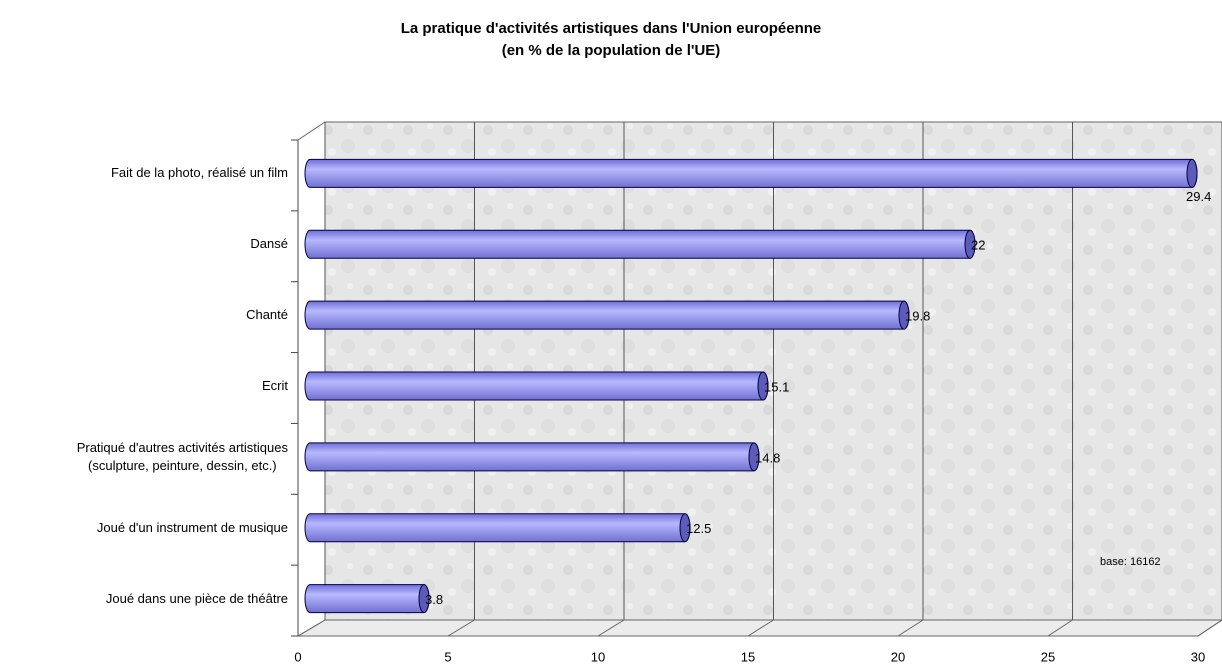  Describe the element at coordinates (196, 598) in the screenshot. I see `y-tick-label: Joué dans une pièce de théâtre` at that location.